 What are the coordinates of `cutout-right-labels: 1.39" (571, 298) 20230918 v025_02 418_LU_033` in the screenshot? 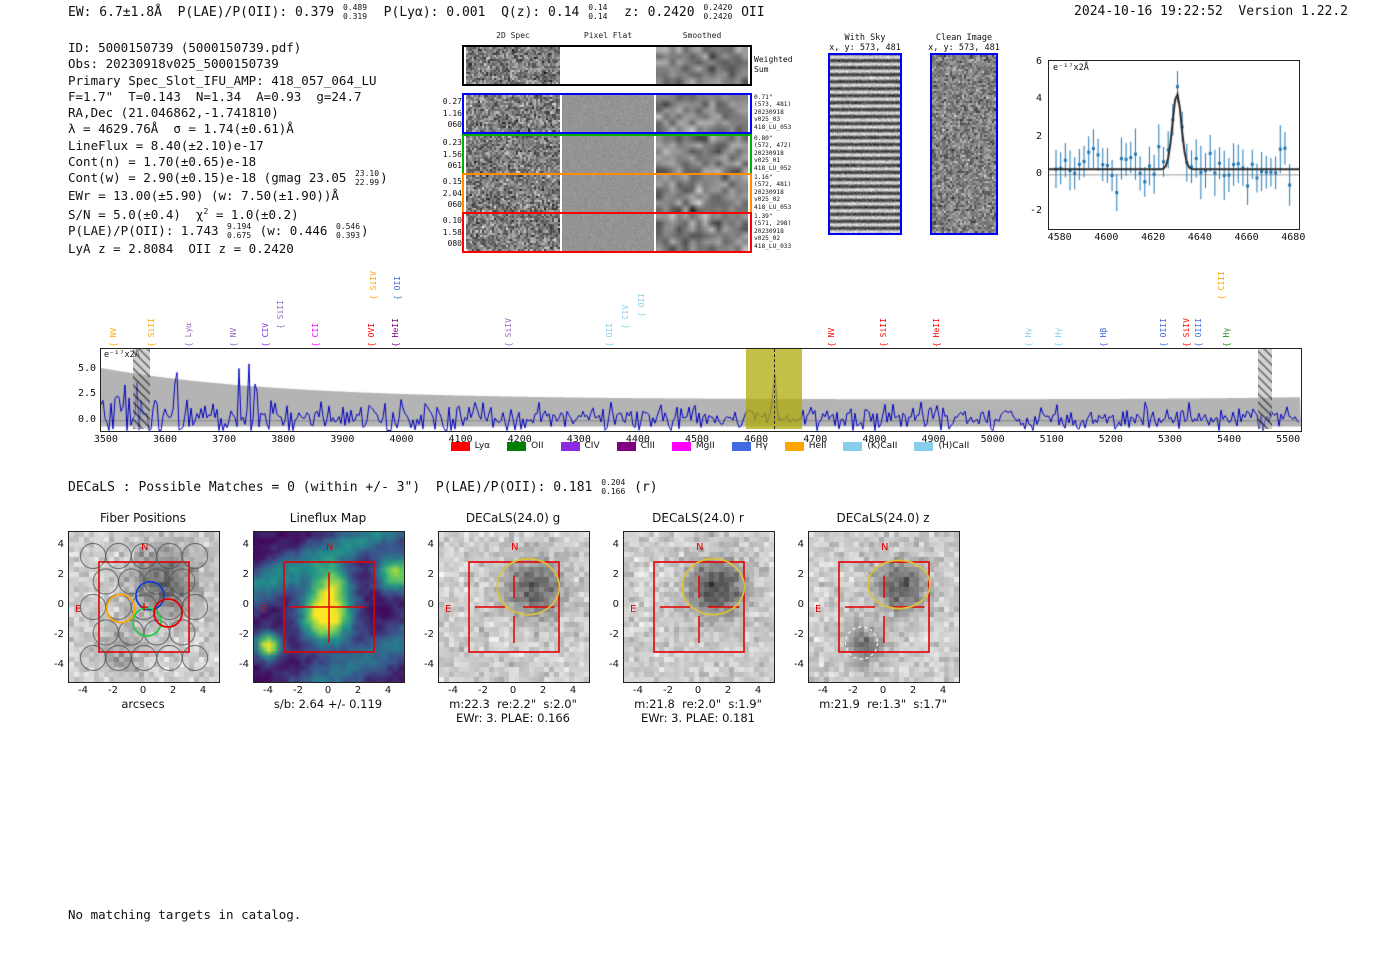 It's located at (784, 231).